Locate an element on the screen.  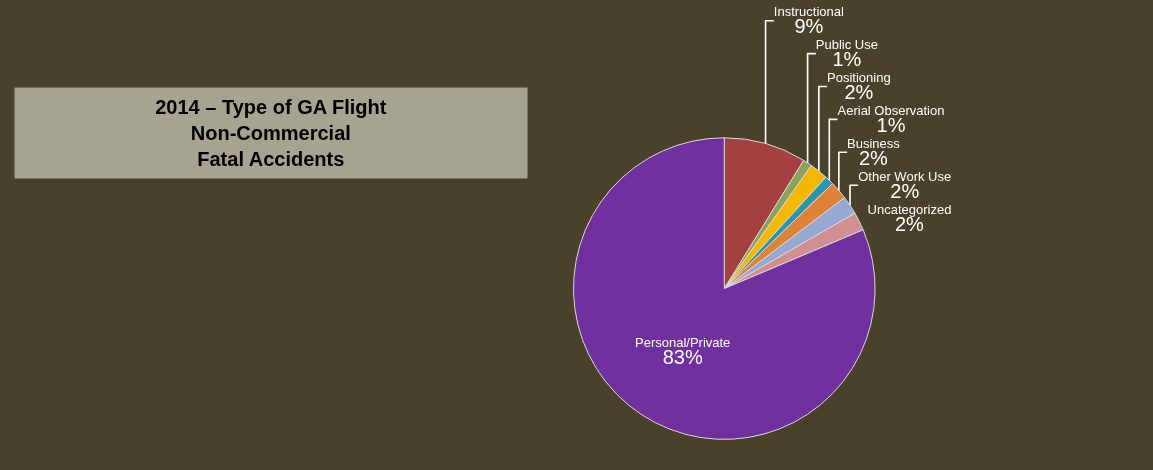
slice-label: Positioning is located at coordinates (859, 78).